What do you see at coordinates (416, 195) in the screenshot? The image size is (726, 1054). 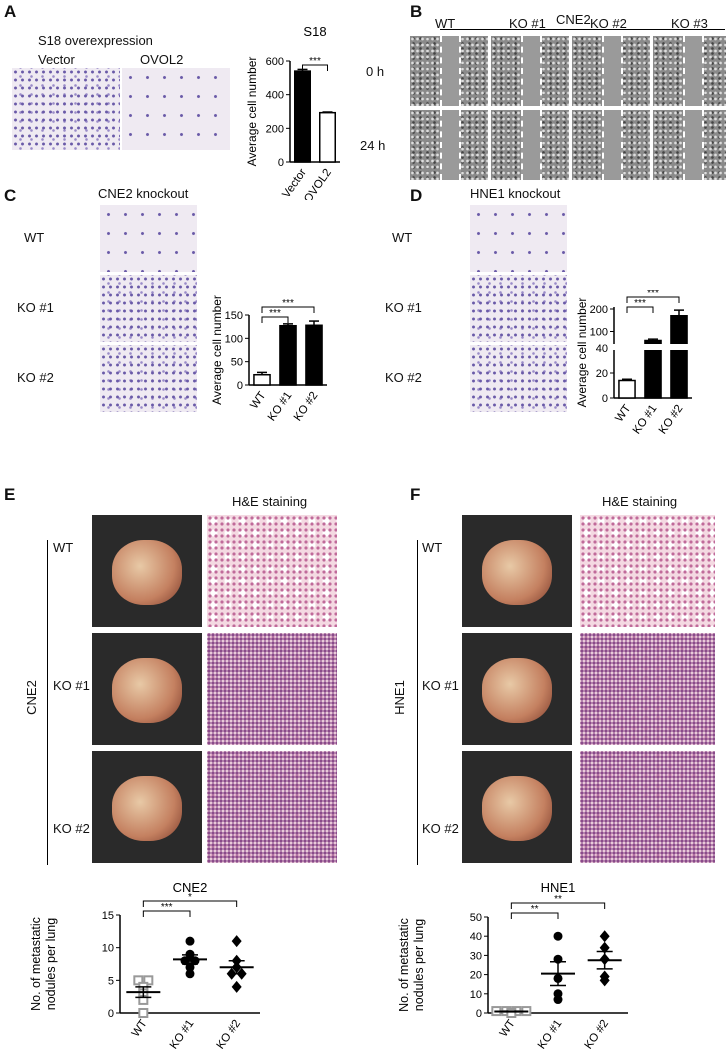 I see `panel-label-d: D` at bounding box center [416, 195].